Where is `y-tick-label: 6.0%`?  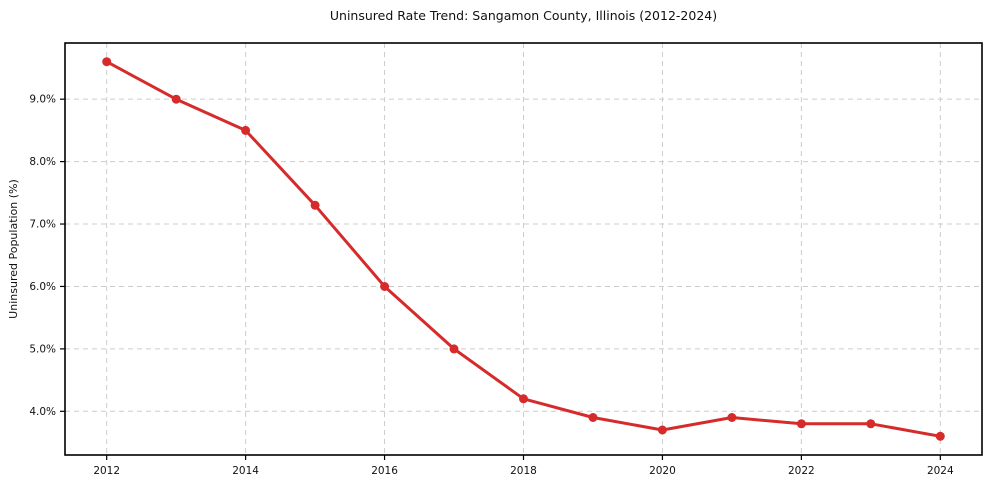
y-tick-label: 6.0% is located at coordinates (42, 287).